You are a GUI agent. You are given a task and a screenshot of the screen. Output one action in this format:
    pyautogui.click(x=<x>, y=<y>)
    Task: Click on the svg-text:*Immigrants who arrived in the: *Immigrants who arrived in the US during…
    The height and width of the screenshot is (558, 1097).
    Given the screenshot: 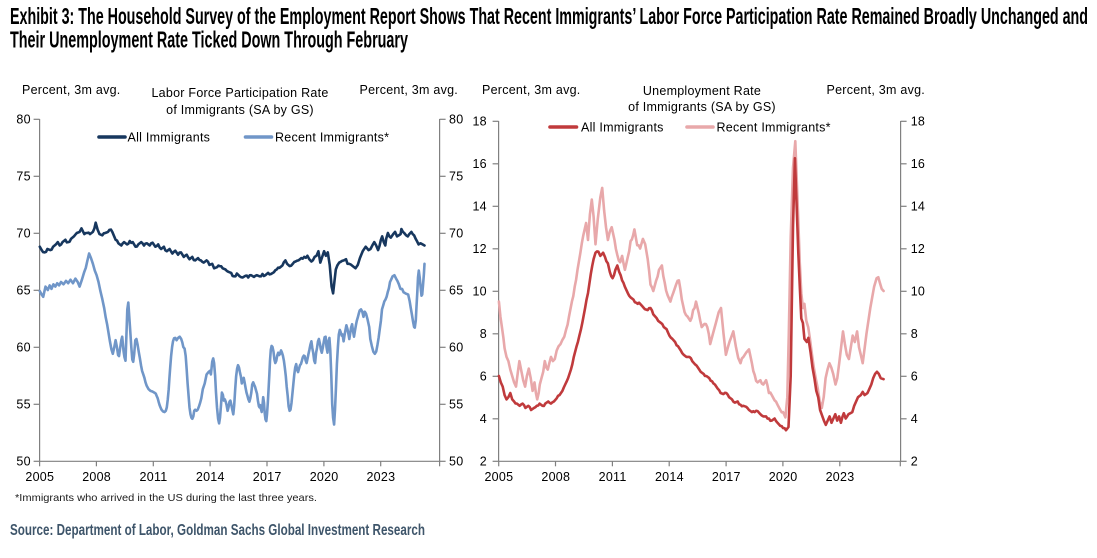 What is the action you would take?
    pyautogui.click(x=166, y=498)
    